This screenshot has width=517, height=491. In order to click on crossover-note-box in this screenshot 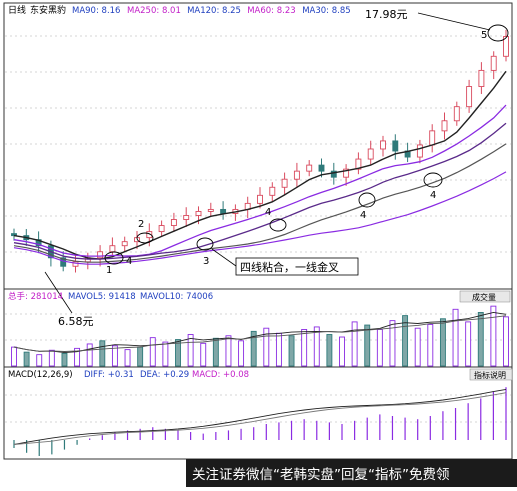, I will do `click(297, 266)`.